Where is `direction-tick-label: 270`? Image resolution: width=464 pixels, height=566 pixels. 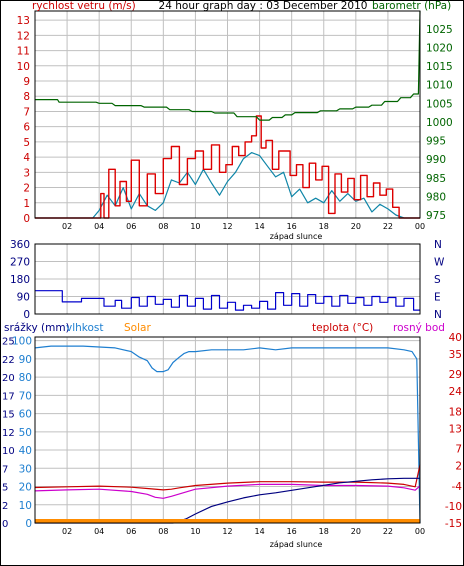
direction-tick-label: 270 is located at coordinates (20, 263).